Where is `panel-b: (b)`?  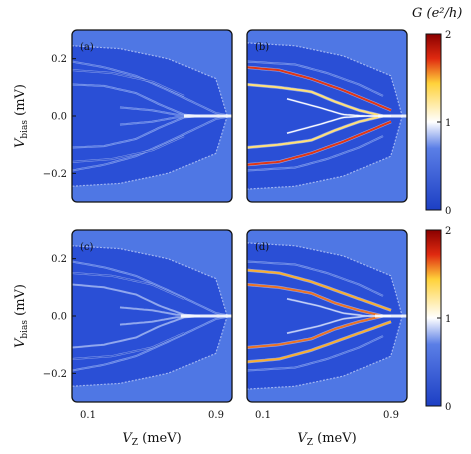 panel-b: (b) is located at coordinates (327, 116).